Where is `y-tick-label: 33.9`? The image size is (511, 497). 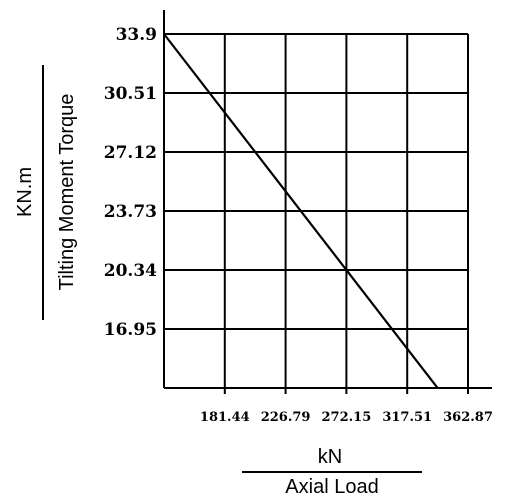 y-tick-label: 33.9 is located at coordinates (136, 35).